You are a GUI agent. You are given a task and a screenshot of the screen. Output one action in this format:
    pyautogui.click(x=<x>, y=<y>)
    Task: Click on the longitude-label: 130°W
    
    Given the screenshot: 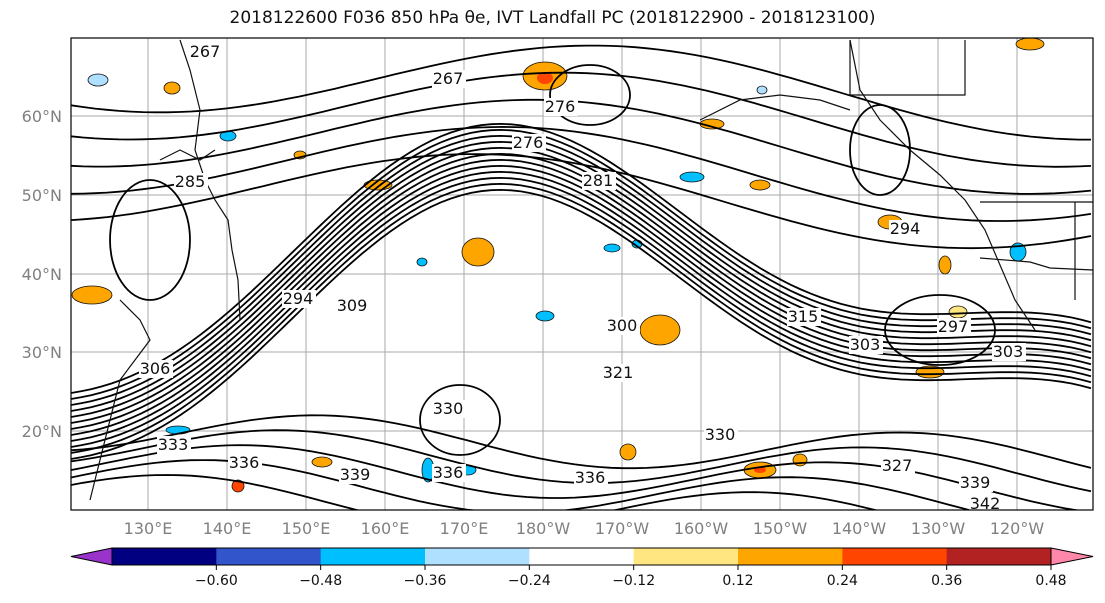 What is the action you would take?
    pyautogui.click(x=938, y=528)
    